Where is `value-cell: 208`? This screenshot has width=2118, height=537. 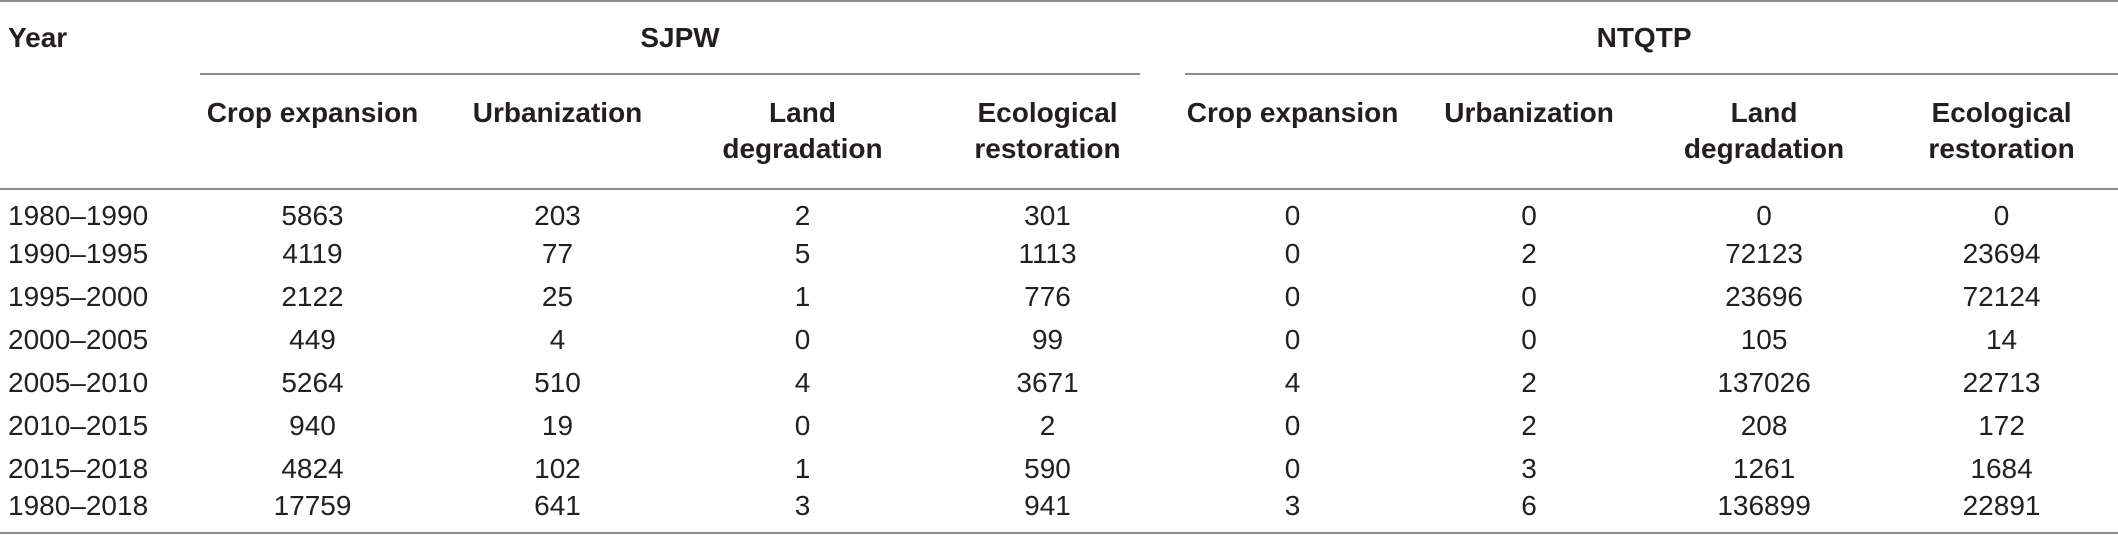
value-cell: 208 is located at coordinates (1764, 425).